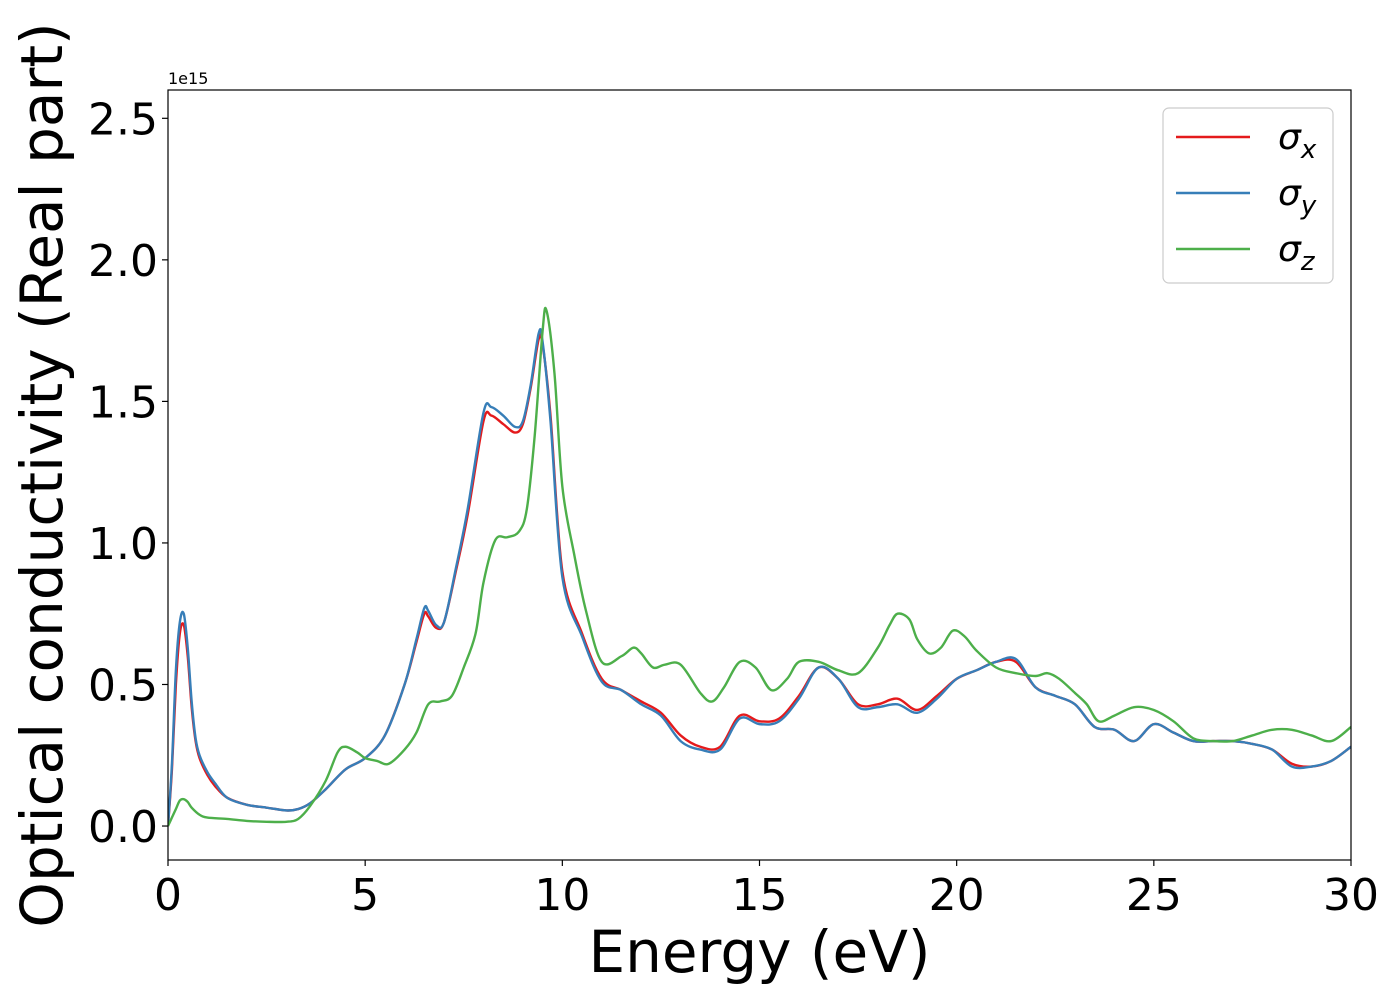 This screenshot has width=1400, height=1000. I want to click on y-tick-label: 2.0, so click(123, 261).